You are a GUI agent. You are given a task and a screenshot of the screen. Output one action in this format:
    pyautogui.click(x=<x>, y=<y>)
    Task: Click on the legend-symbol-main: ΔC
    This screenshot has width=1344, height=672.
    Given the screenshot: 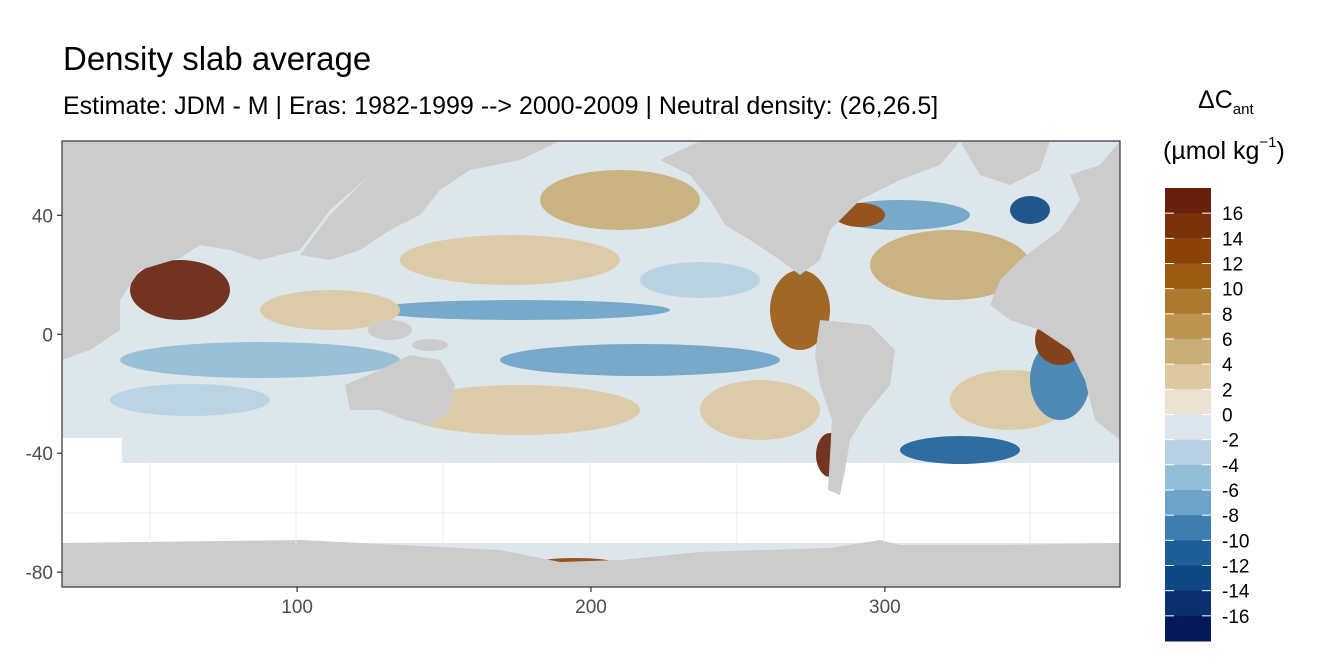 What is the action you would take?
    pyautogui.click(x=1215, y=100)
    